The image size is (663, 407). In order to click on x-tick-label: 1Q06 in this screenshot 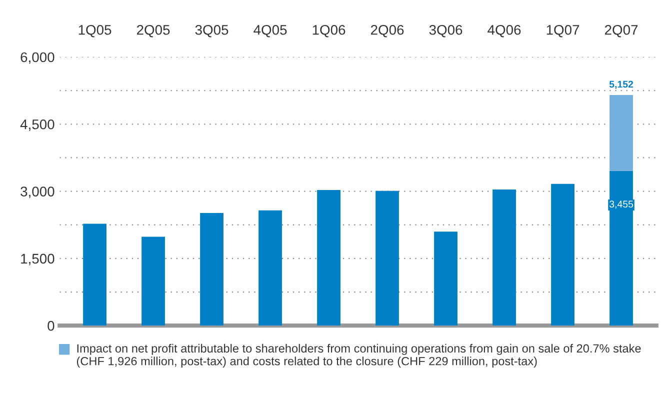, I will do `click(329, 31)`.